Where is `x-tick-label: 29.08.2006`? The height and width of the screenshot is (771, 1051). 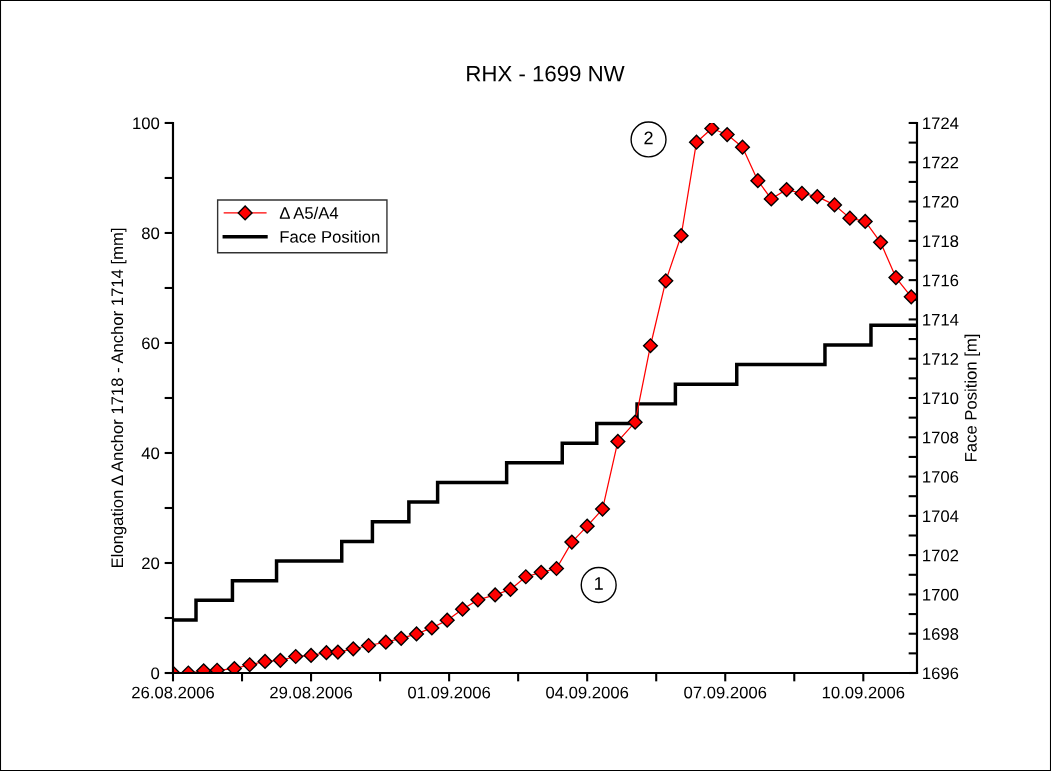
x-tick-label: 29.08.2006 is located at coordinates (311, 692).